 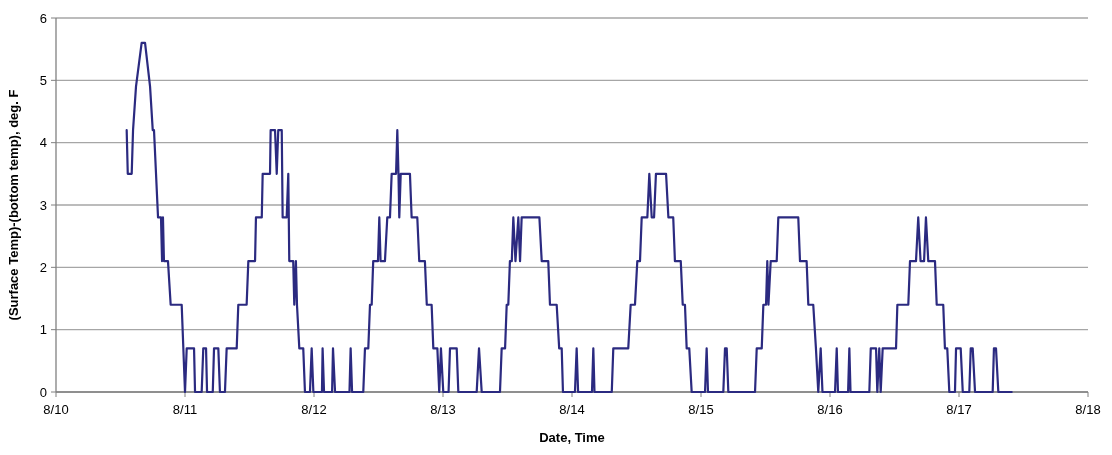 I want to click on y-axis-title: (Surface Temp)-(bottom temp), deg. F, so click(x=13, y=205).